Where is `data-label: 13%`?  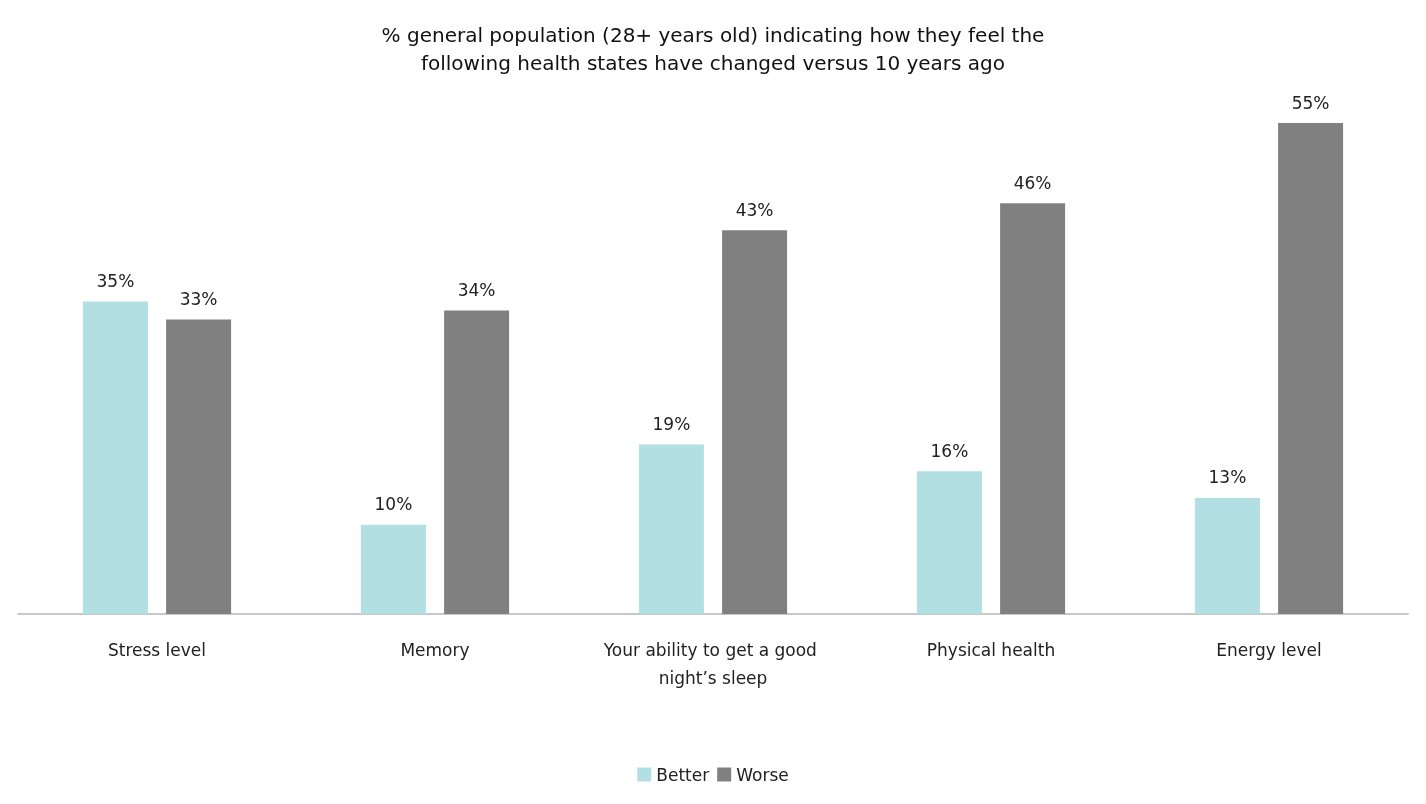 data-label: 13% is located at coordinates (1227, 477).